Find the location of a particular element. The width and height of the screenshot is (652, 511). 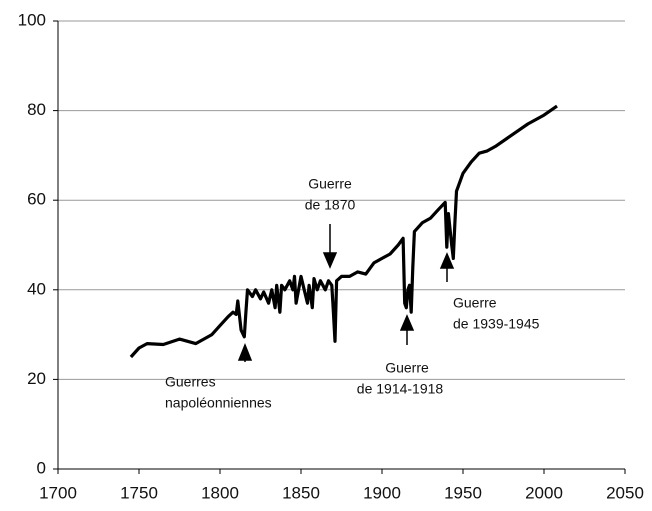

annotation: de 1939-1945 is located at coordinates (496, 324).